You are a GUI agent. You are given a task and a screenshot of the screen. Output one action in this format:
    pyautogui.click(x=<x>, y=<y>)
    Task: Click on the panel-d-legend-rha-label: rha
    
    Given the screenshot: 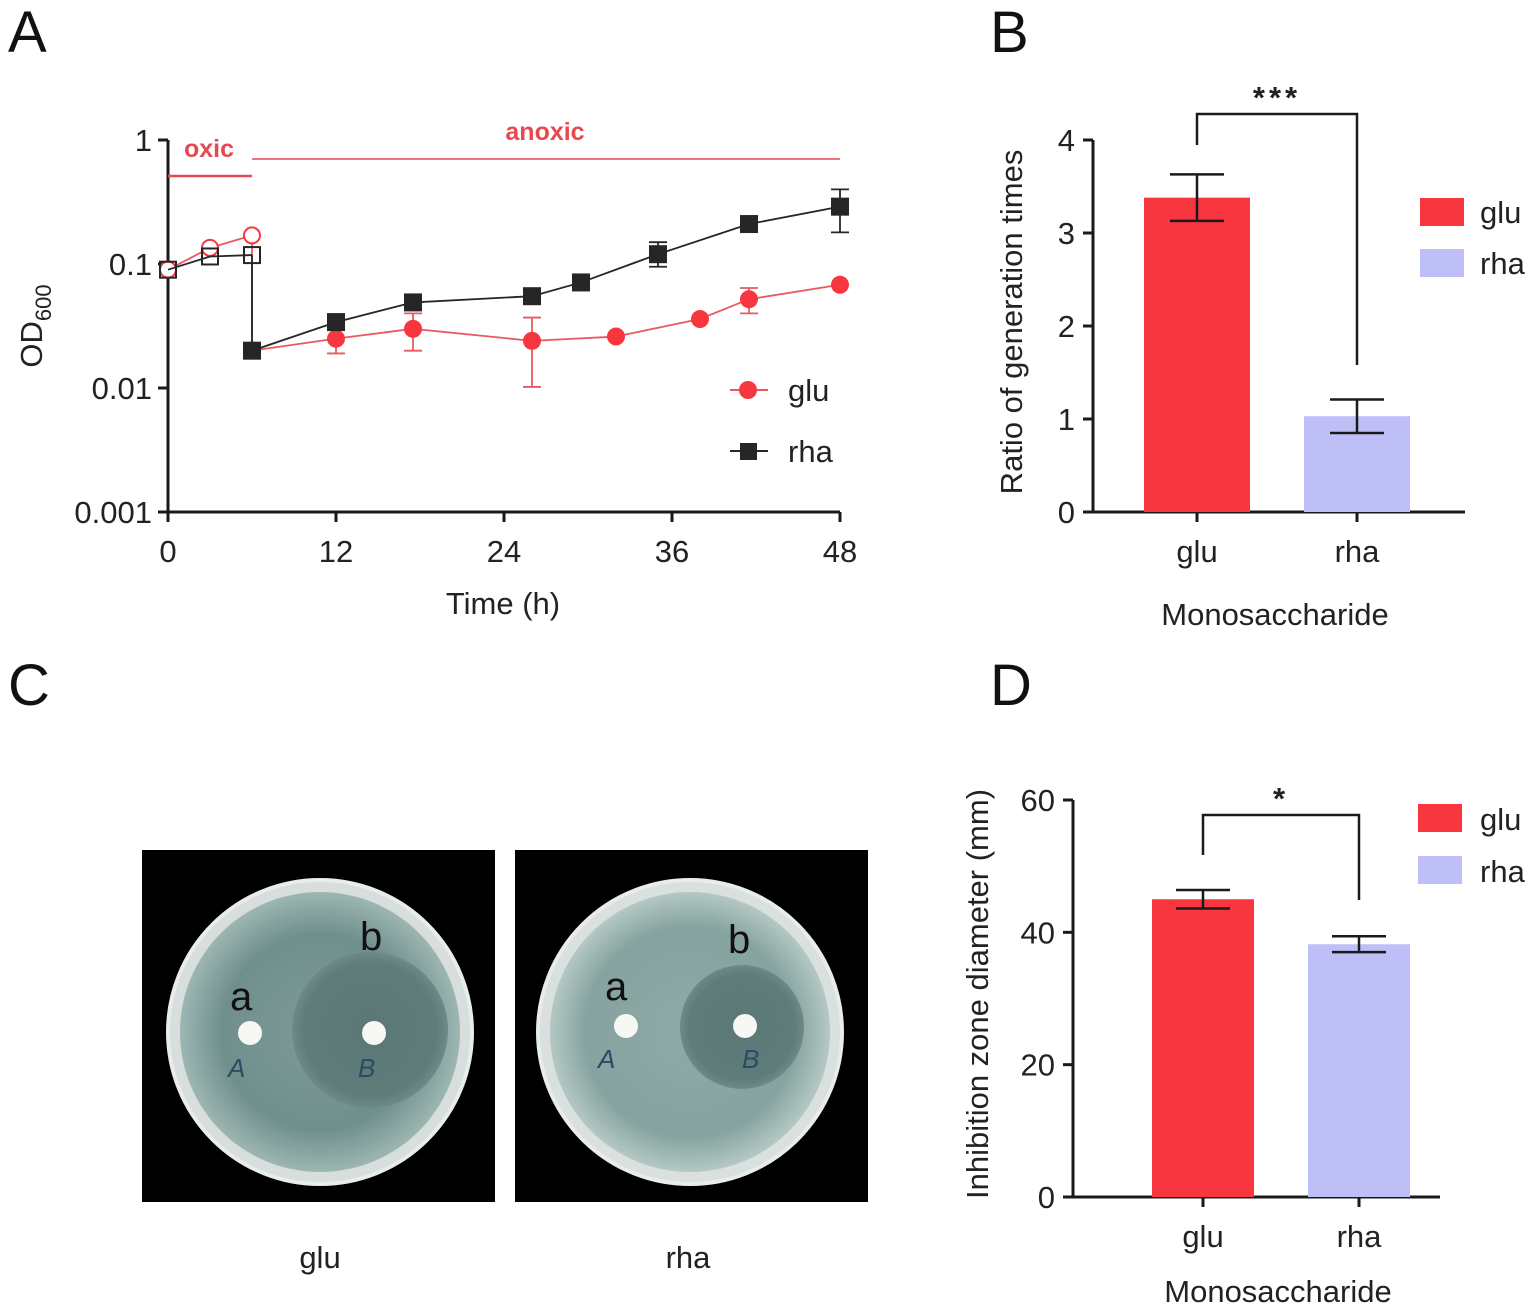 What is the action you would take?
    pyautogui.click(x=1503, y=871)
    